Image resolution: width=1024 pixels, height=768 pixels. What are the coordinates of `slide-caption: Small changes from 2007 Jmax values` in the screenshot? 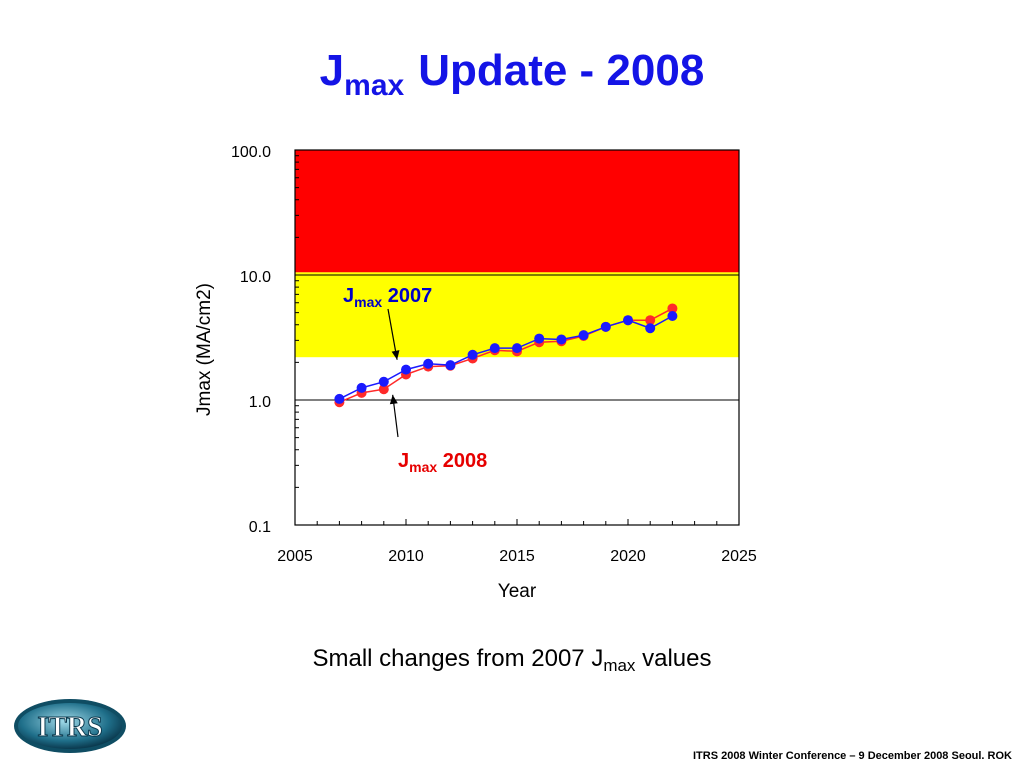 It's located at (512, 660).